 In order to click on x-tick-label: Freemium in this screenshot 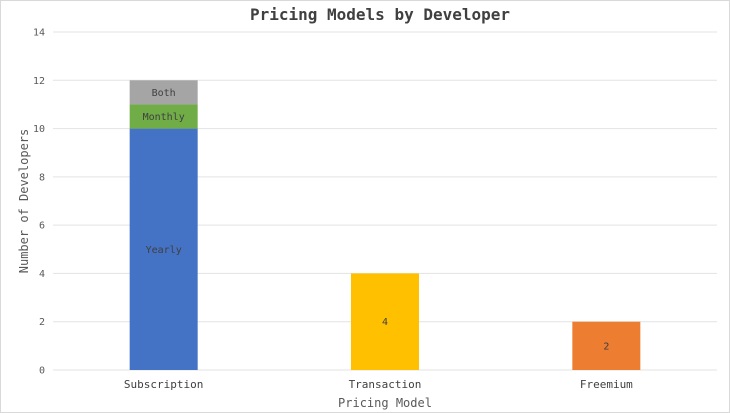, I will do `click(606, 384)`.